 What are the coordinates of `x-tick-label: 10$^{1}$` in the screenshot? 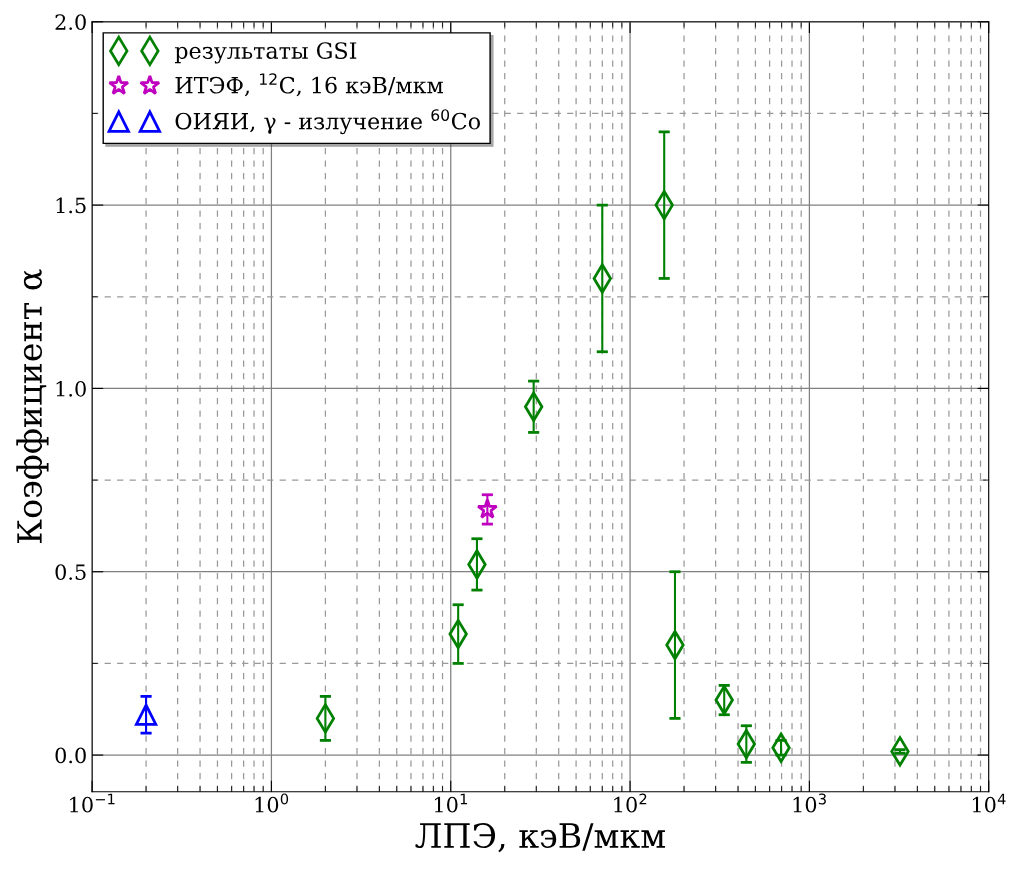 It's located at (451, 803).